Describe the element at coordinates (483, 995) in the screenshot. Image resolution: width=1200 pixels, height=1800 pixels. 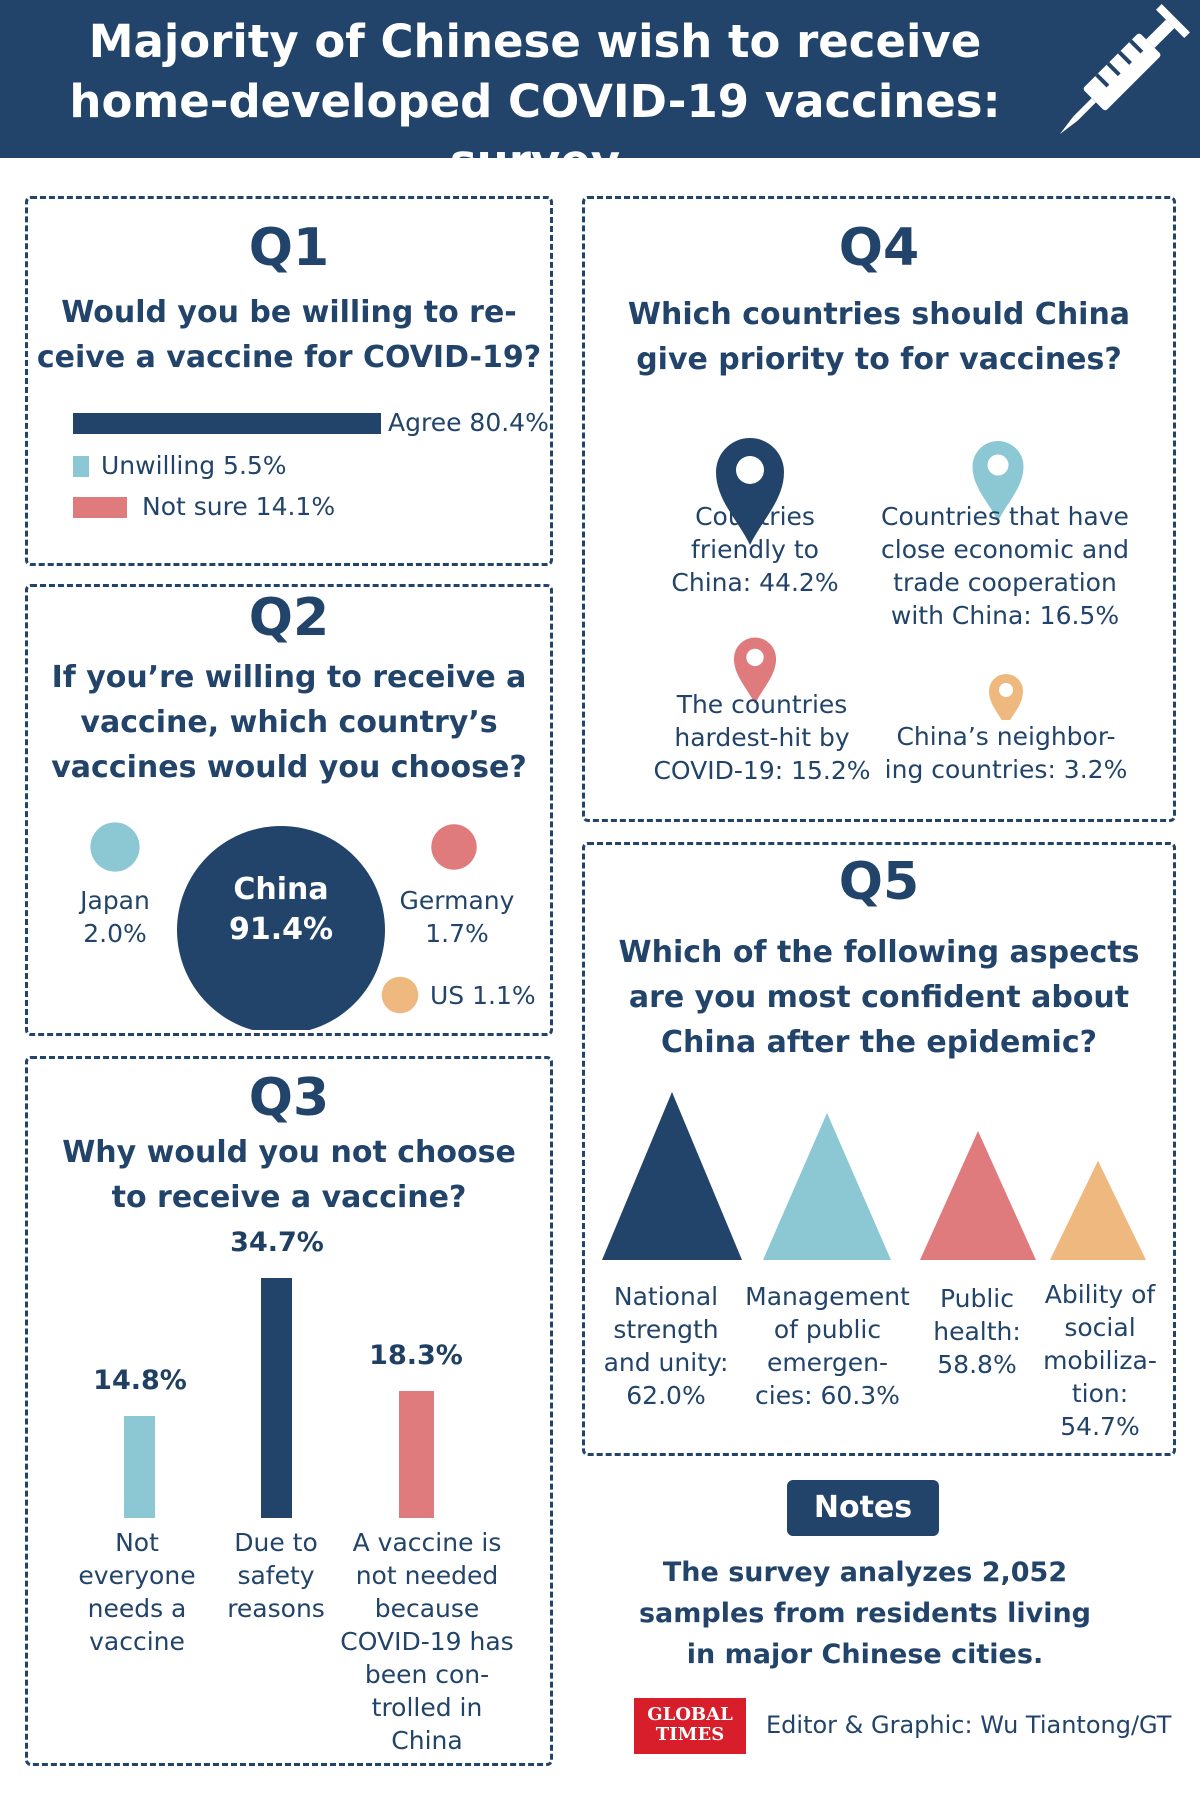
I see `q2-label-us: US 1.1%` at that location.